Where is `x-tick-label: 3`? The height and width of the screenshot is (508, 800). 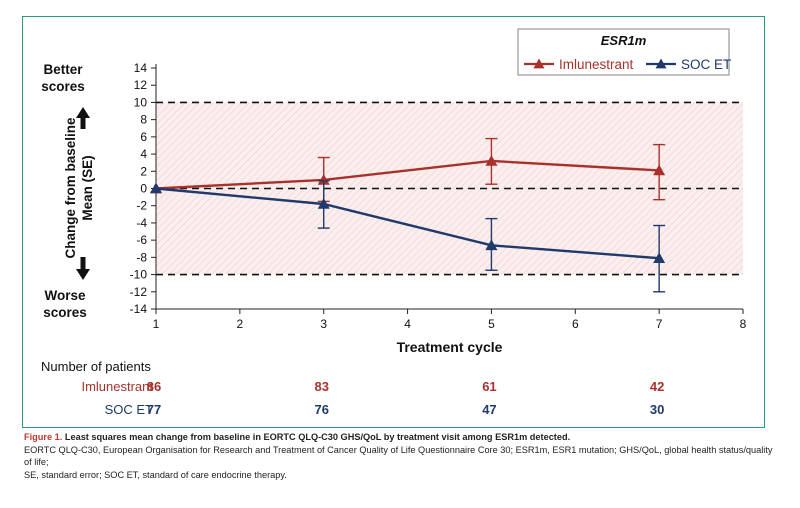 x-tick-label: 3 is located at coordinates (323, 324).